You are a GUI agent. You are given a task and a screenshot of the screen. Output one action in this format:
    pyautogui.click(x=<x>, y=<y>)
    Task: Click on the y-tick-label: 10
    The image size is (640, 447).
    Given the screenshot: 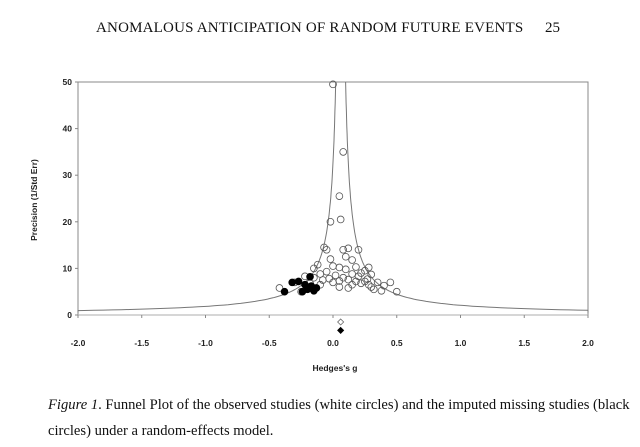 What is the action you would take?
    pyautogui.click(x=68, y=268)
    